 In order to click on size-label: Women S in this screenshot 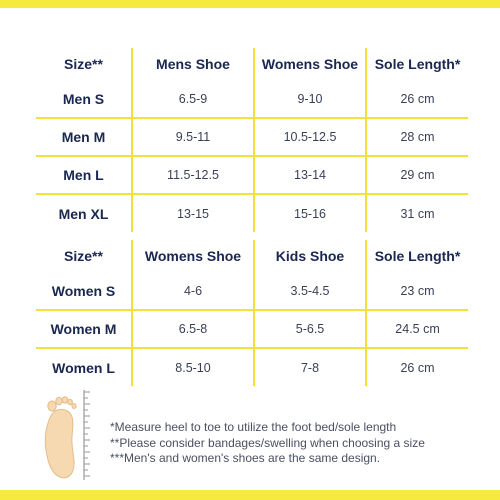, I will do `click(84, 291)`.